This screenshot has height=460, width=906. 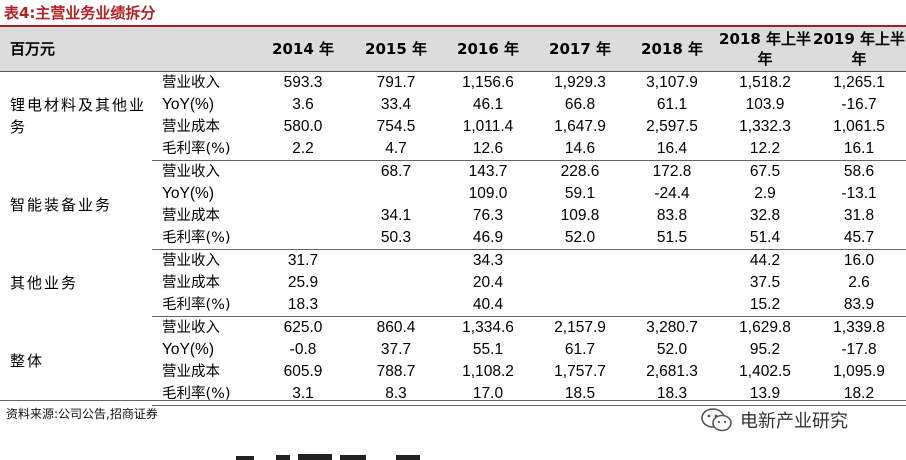 What do you see at coordinates (303, 126) in the screenshot?
I see `table-cell: 580.0` at bounding box center [303, 126].